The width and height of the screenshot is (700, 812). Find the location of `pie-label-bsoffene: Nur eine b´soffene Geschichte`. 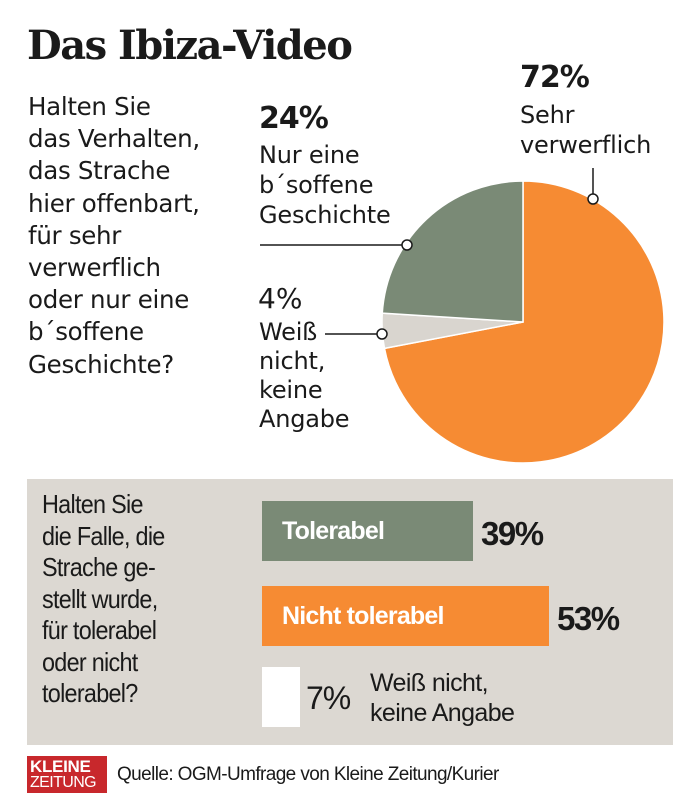

pie-label-bsoffene: Nur eine b´soffene Geschichte is located at coordinates (325, 185).